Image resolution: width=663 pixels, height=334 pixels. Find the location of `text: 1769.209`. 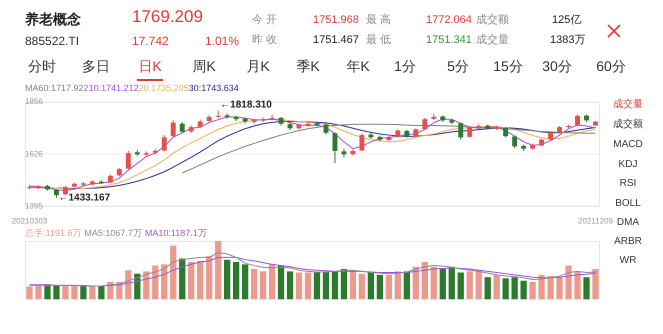

text: 1769.209 is located at coordinates (167, 16).